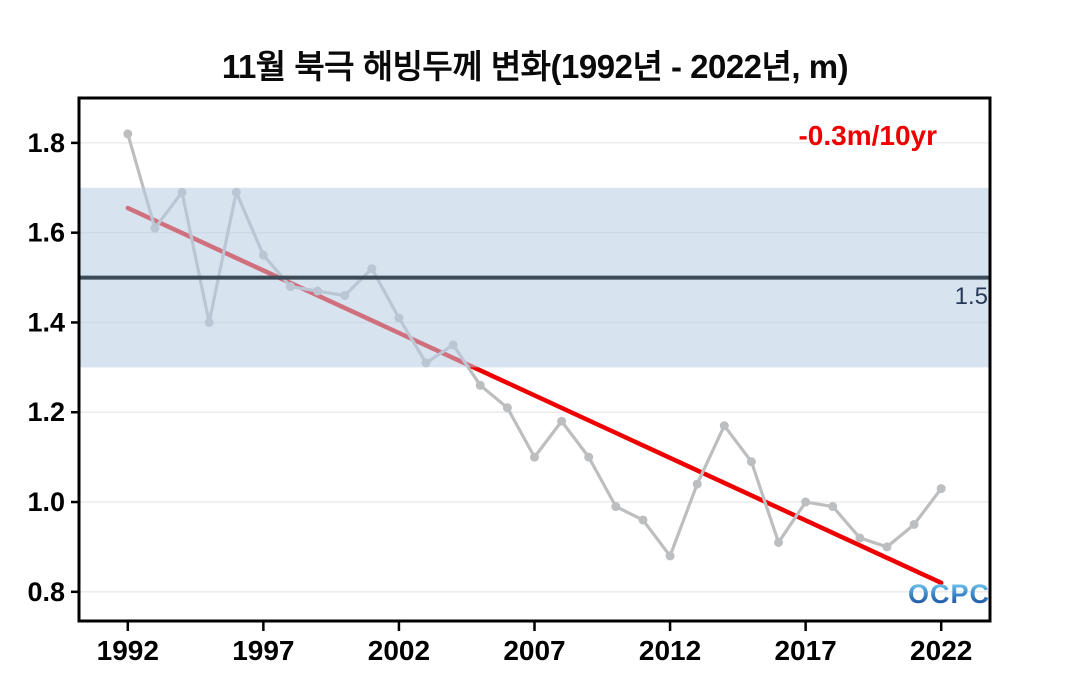 This screenshot has width=1070, height=700. What do you see at coordinates (805, 650) in the screenshot?
I see `x-tick-label: 2017` at bounding box center [805, 650].